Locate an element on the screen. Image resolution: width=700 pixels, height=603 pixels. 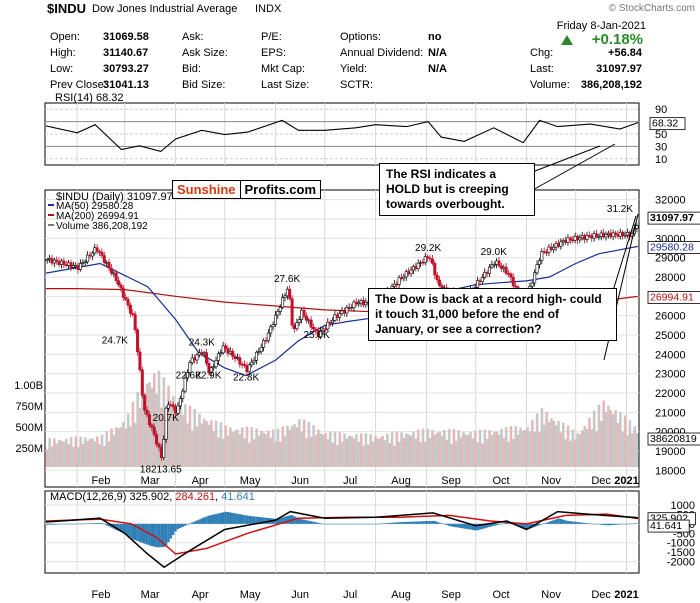
price-annotation: 22.6K is located at coordinates (189, 376).